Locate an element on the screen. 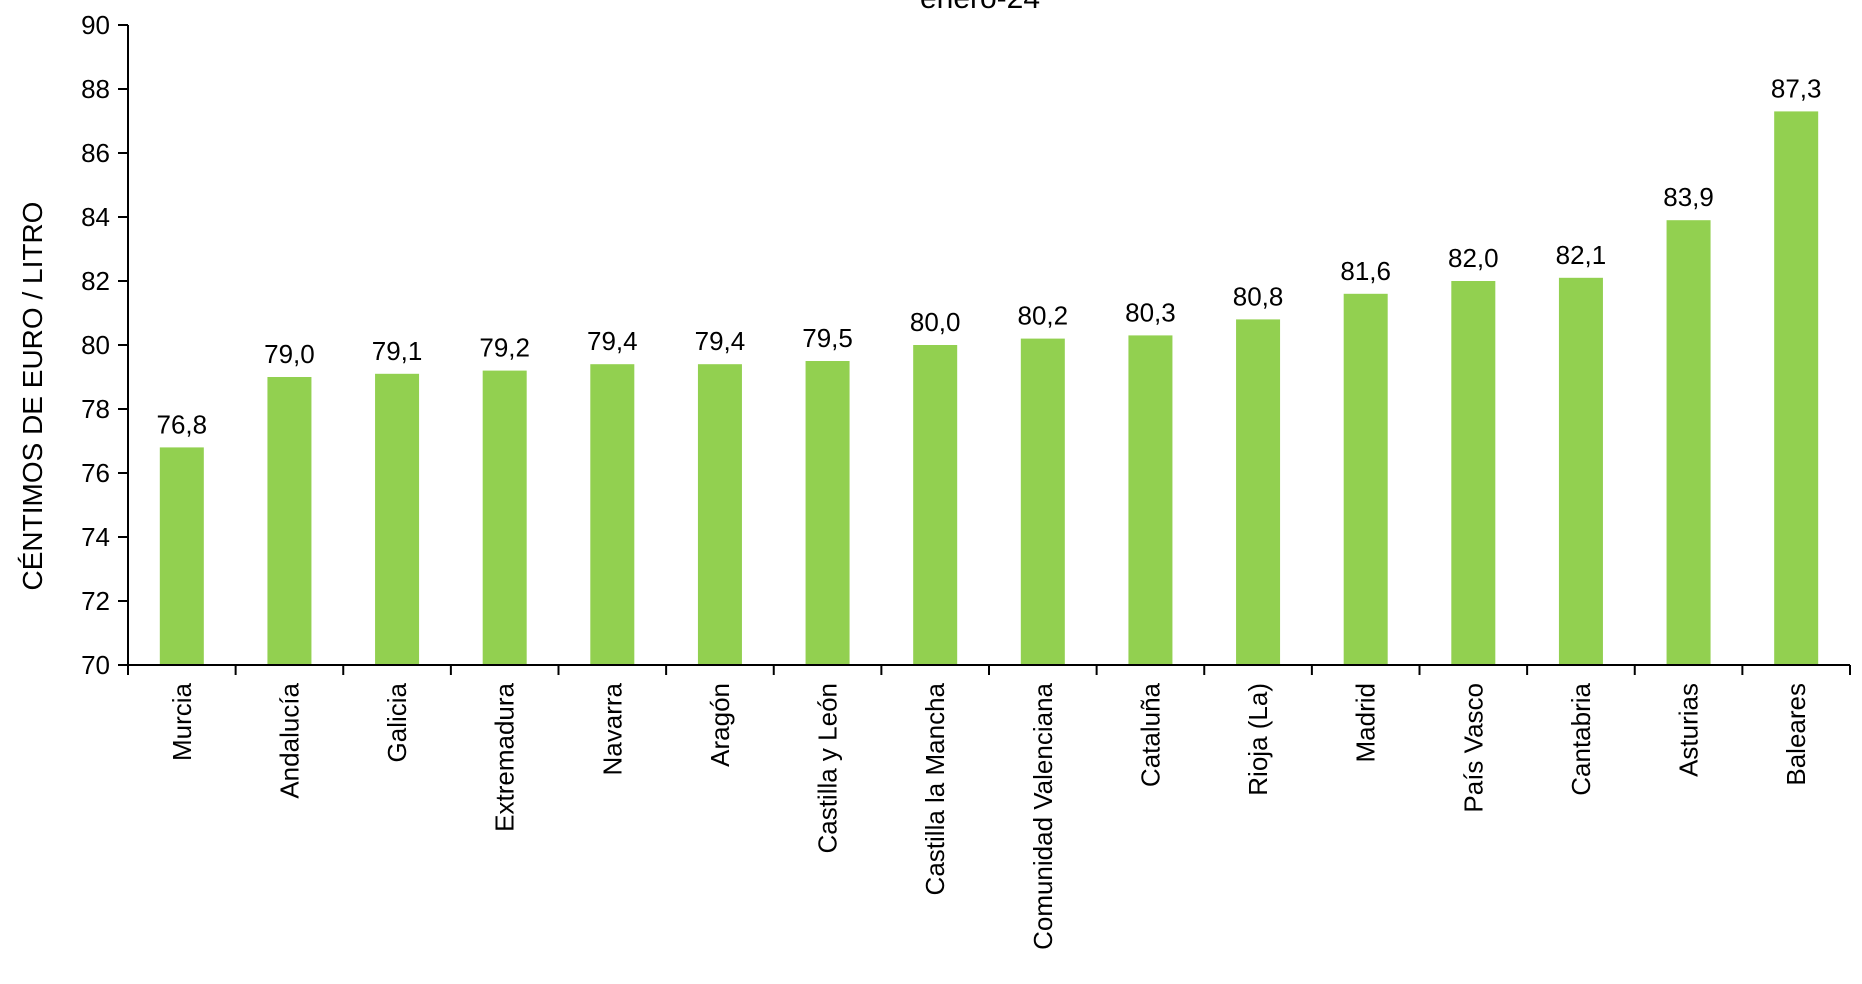  bar-rioja-la is located at coordinates (1258, 492).